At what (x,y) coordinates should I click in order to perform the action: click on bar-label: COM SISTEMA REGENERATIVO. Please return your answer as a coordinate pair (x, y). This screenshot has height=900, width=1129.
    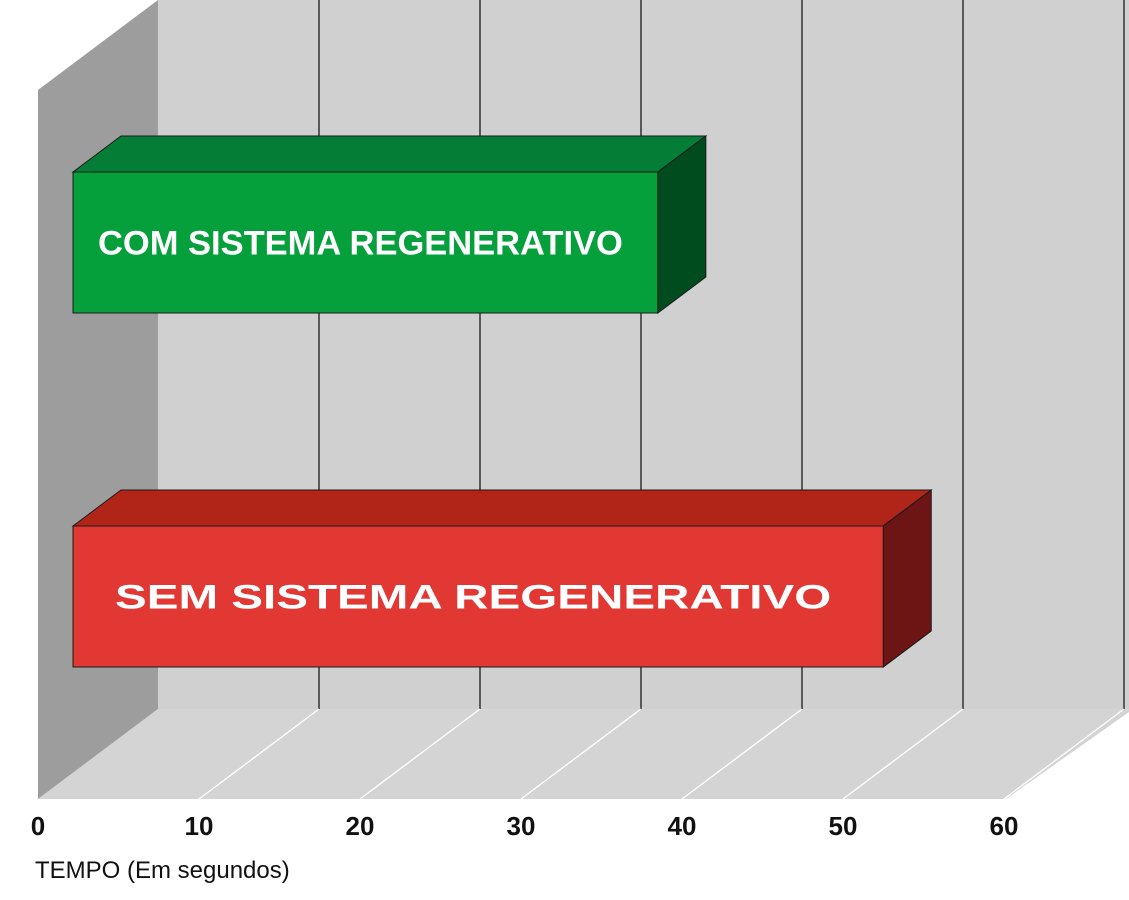
    Looking at the image, I should click on (360, 244).